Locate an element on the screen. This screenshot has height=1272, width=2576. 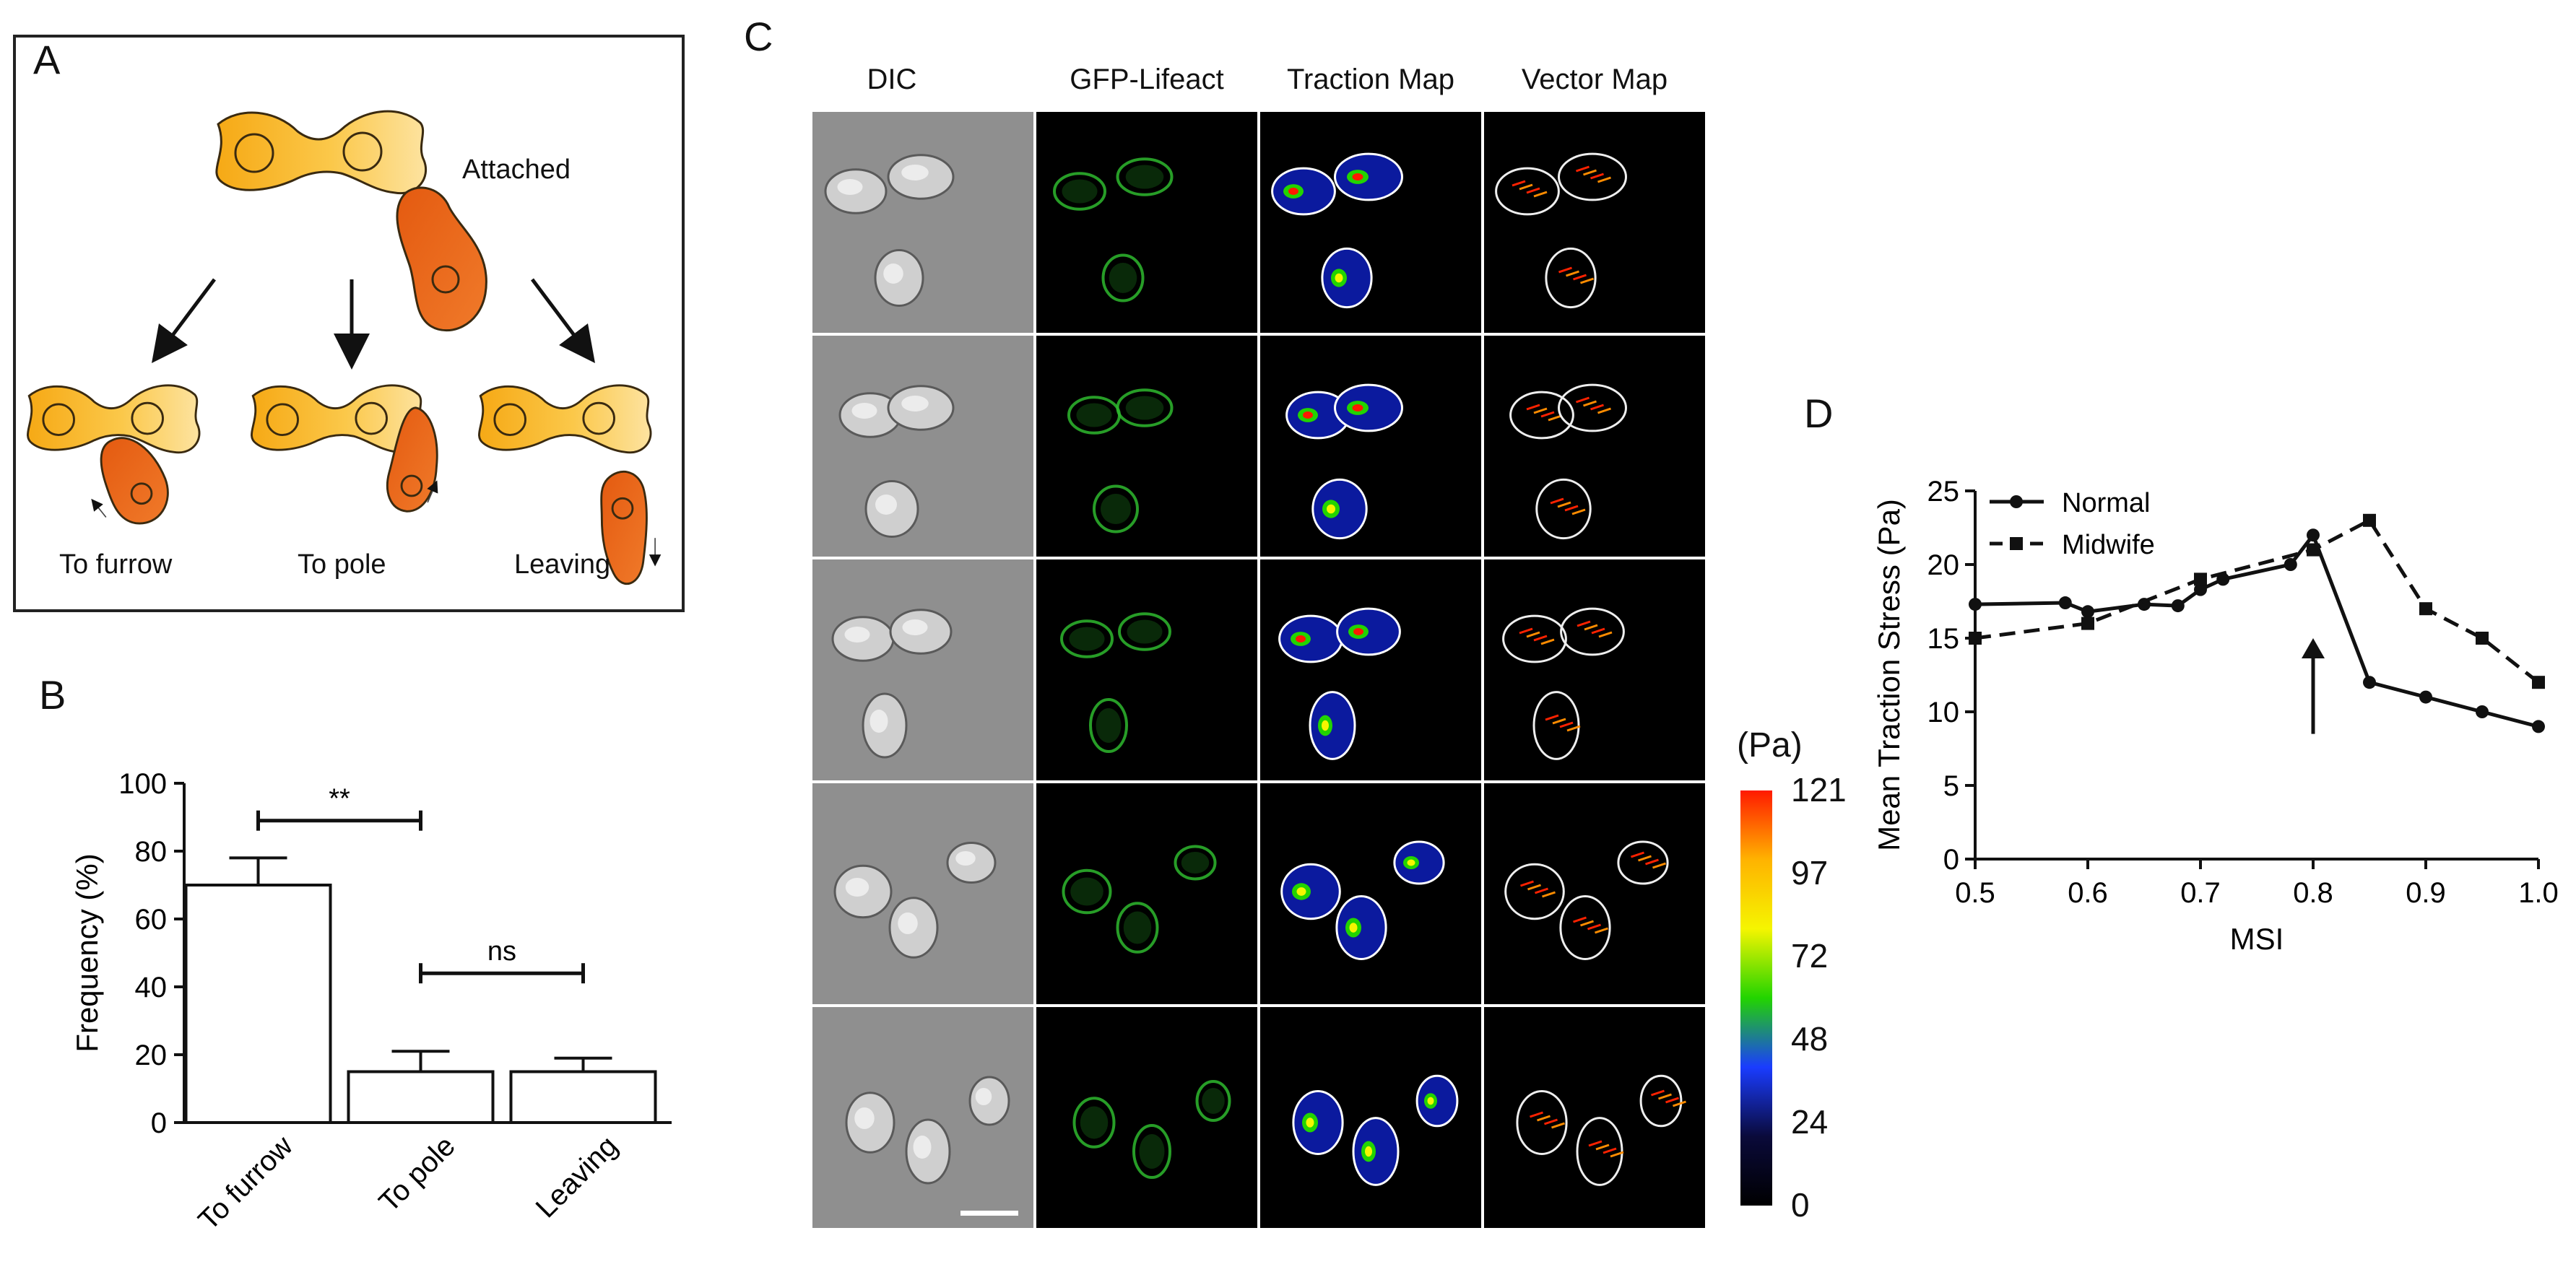
bar-y-tick-label: 0 is located at coordinates (159, 1123).